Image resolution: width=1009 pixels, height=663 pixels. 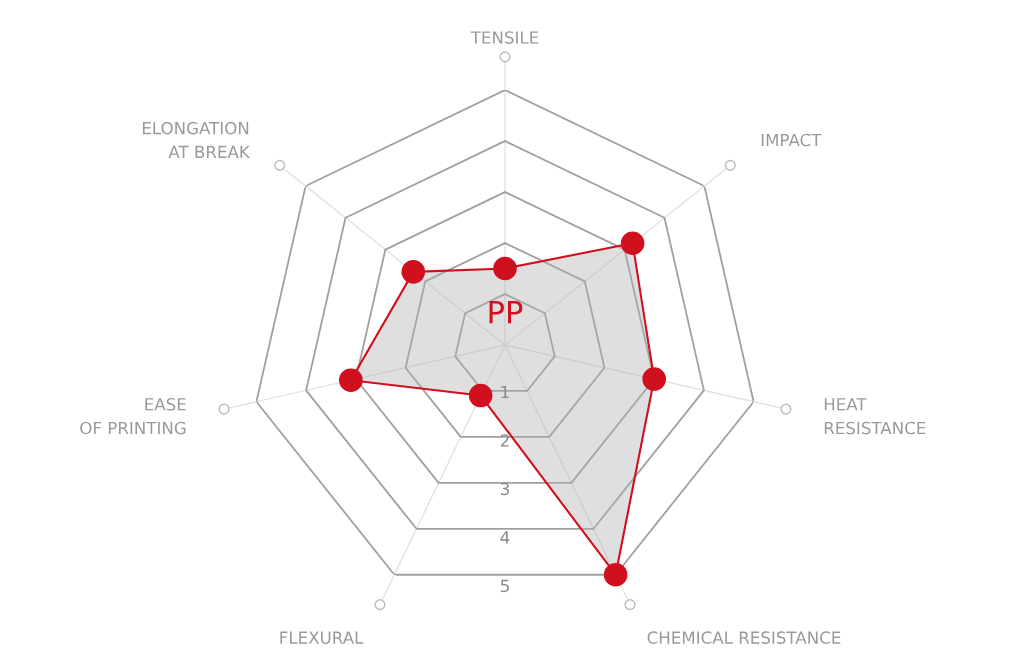 What do you see at coordinates (504, 586) in the screenshot?
I see `y-tick-label: 5` at bounding box center [504, 586].